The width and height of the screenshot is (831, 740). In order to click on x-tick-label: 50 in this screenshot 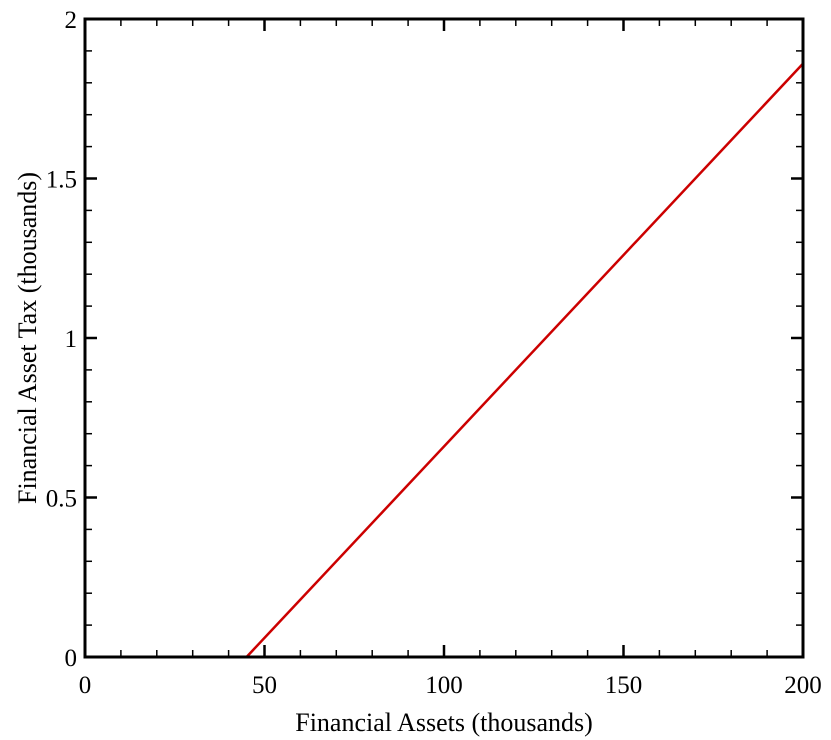, I will do `click(264, 685)`.